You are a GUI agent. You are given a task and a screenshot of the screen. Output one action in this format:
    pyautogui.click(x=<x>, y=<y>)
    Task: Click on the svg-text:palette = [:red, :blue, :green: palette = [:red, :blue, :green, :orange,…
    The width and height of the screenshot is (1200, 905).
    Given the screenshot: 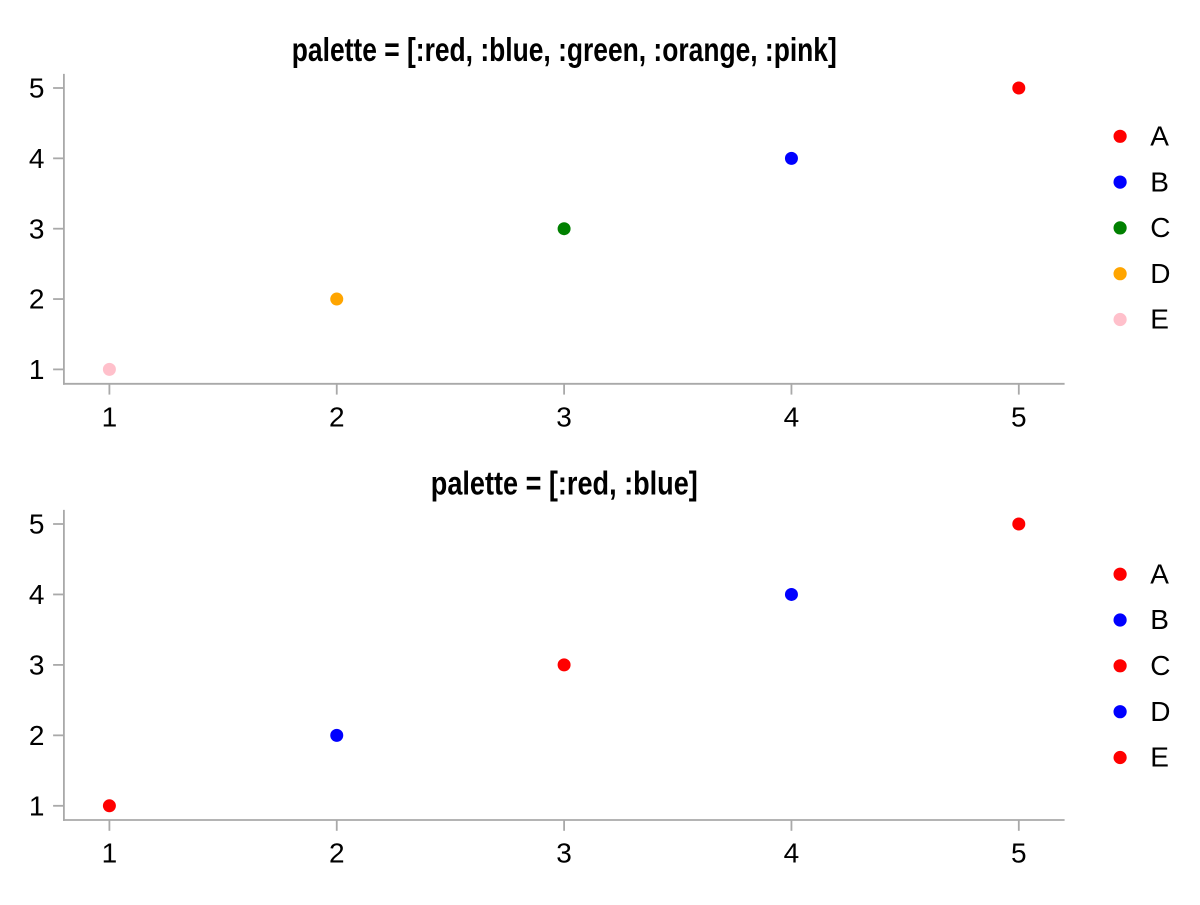 What is the action you would take?
    pyautogui.click(x=564, y=49)
    